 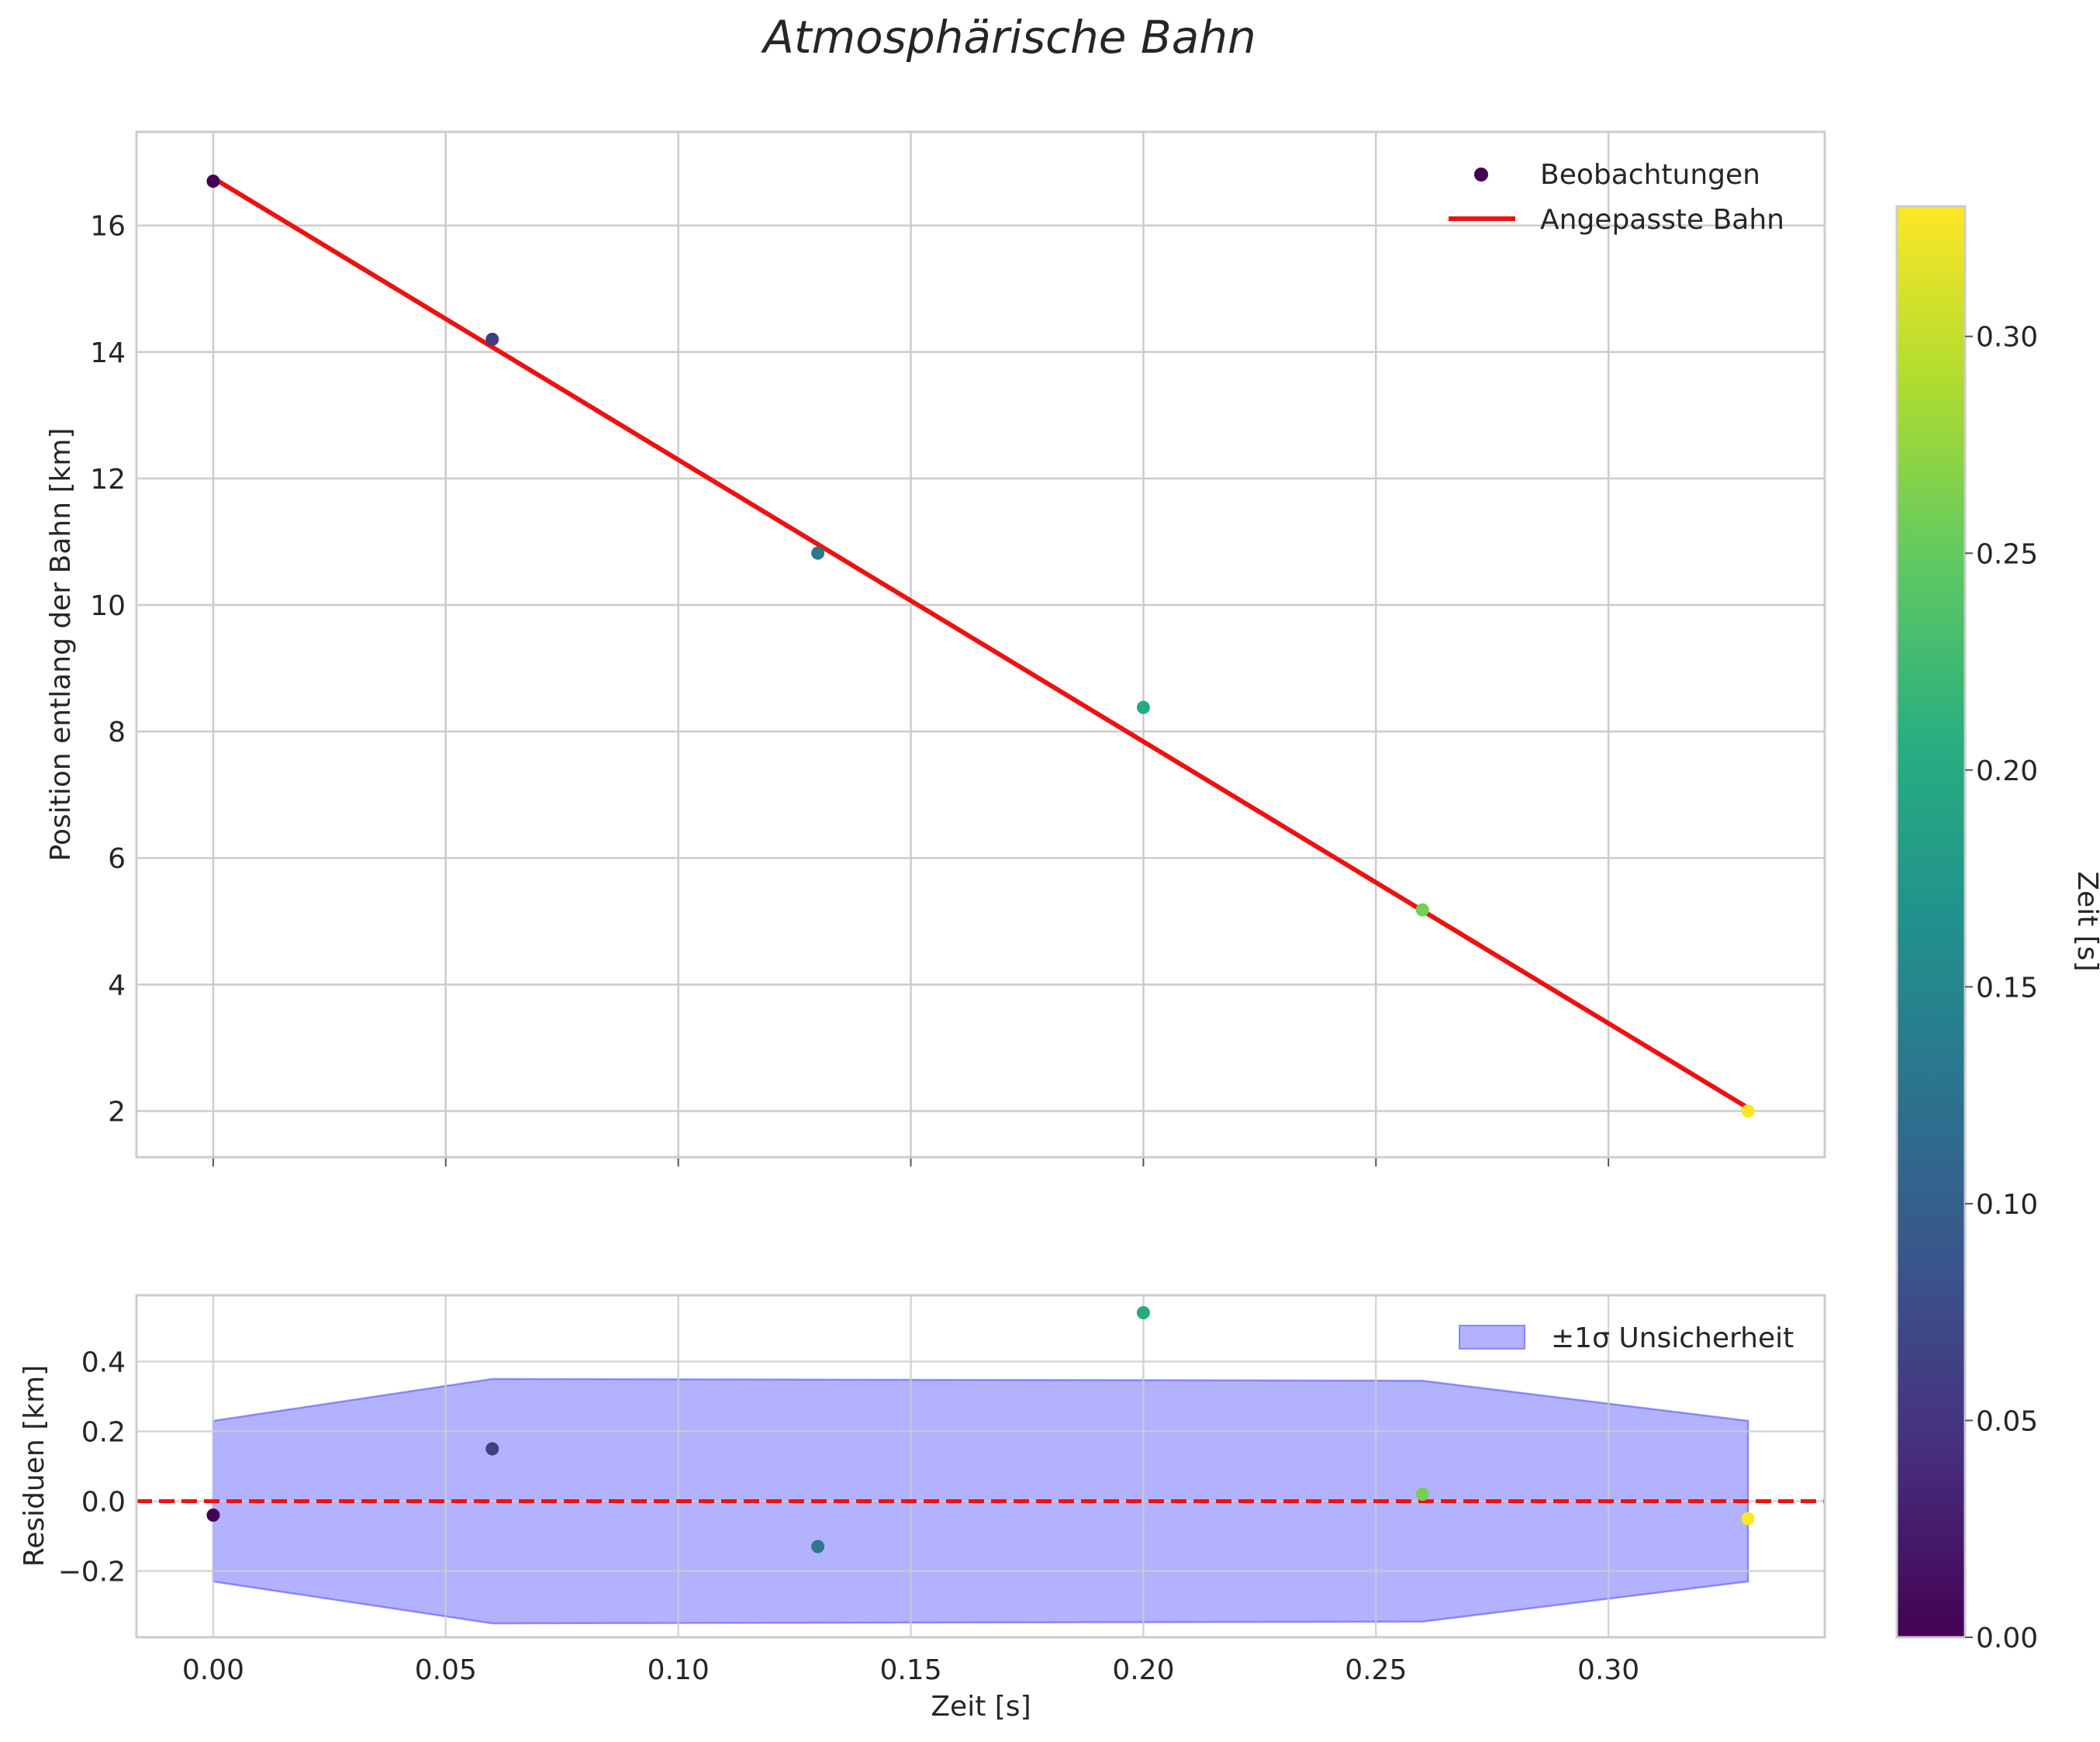 What do you see at coordinates (92, 1572) in the screenshot?
I see `bottom-y-tick-label: −0.2` at bounding box center [92, 1572].